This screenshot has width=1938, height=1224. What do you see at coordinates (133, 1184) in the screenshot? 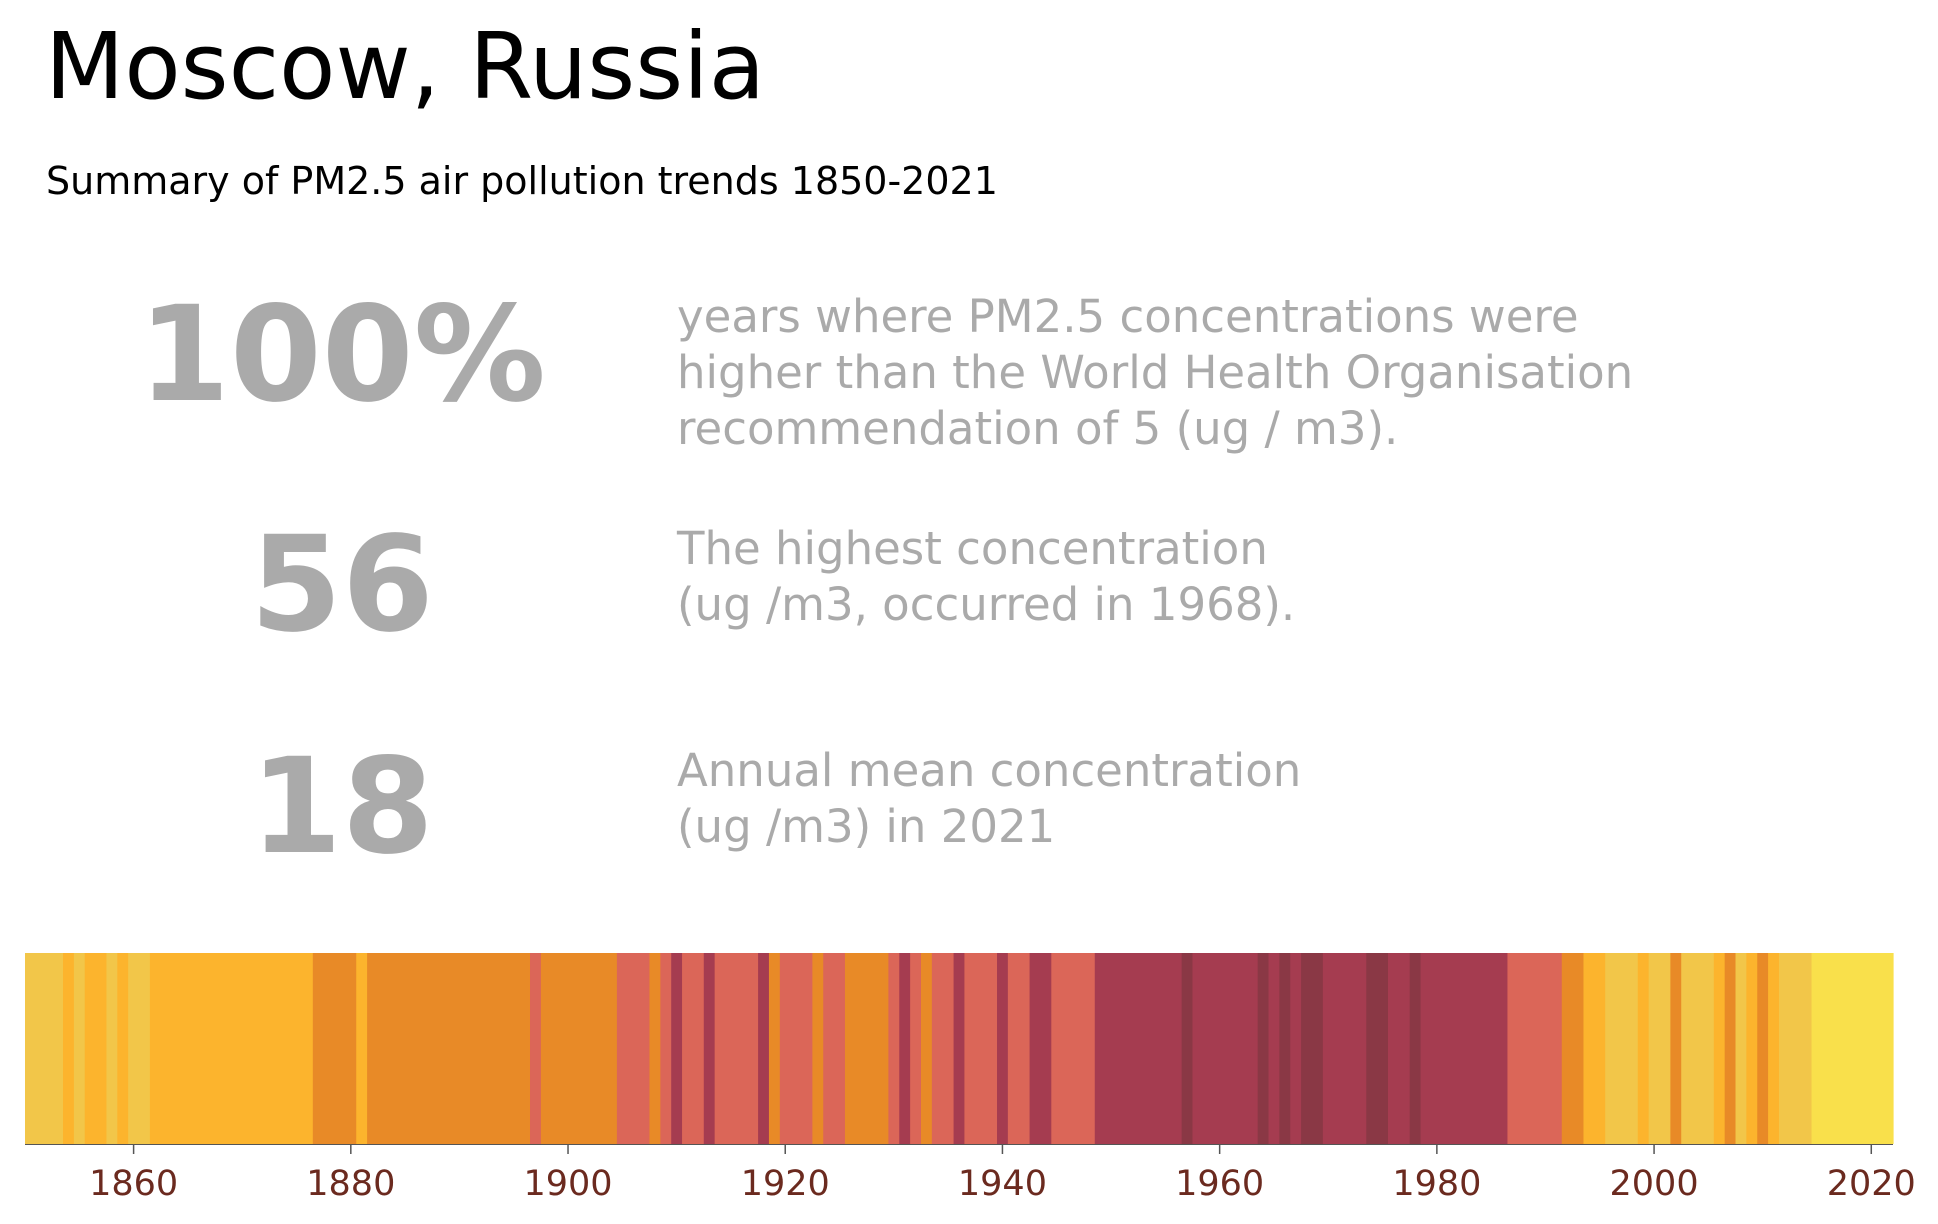
I see `x-tick-label: 1860` at bounding box center [133, 1184].